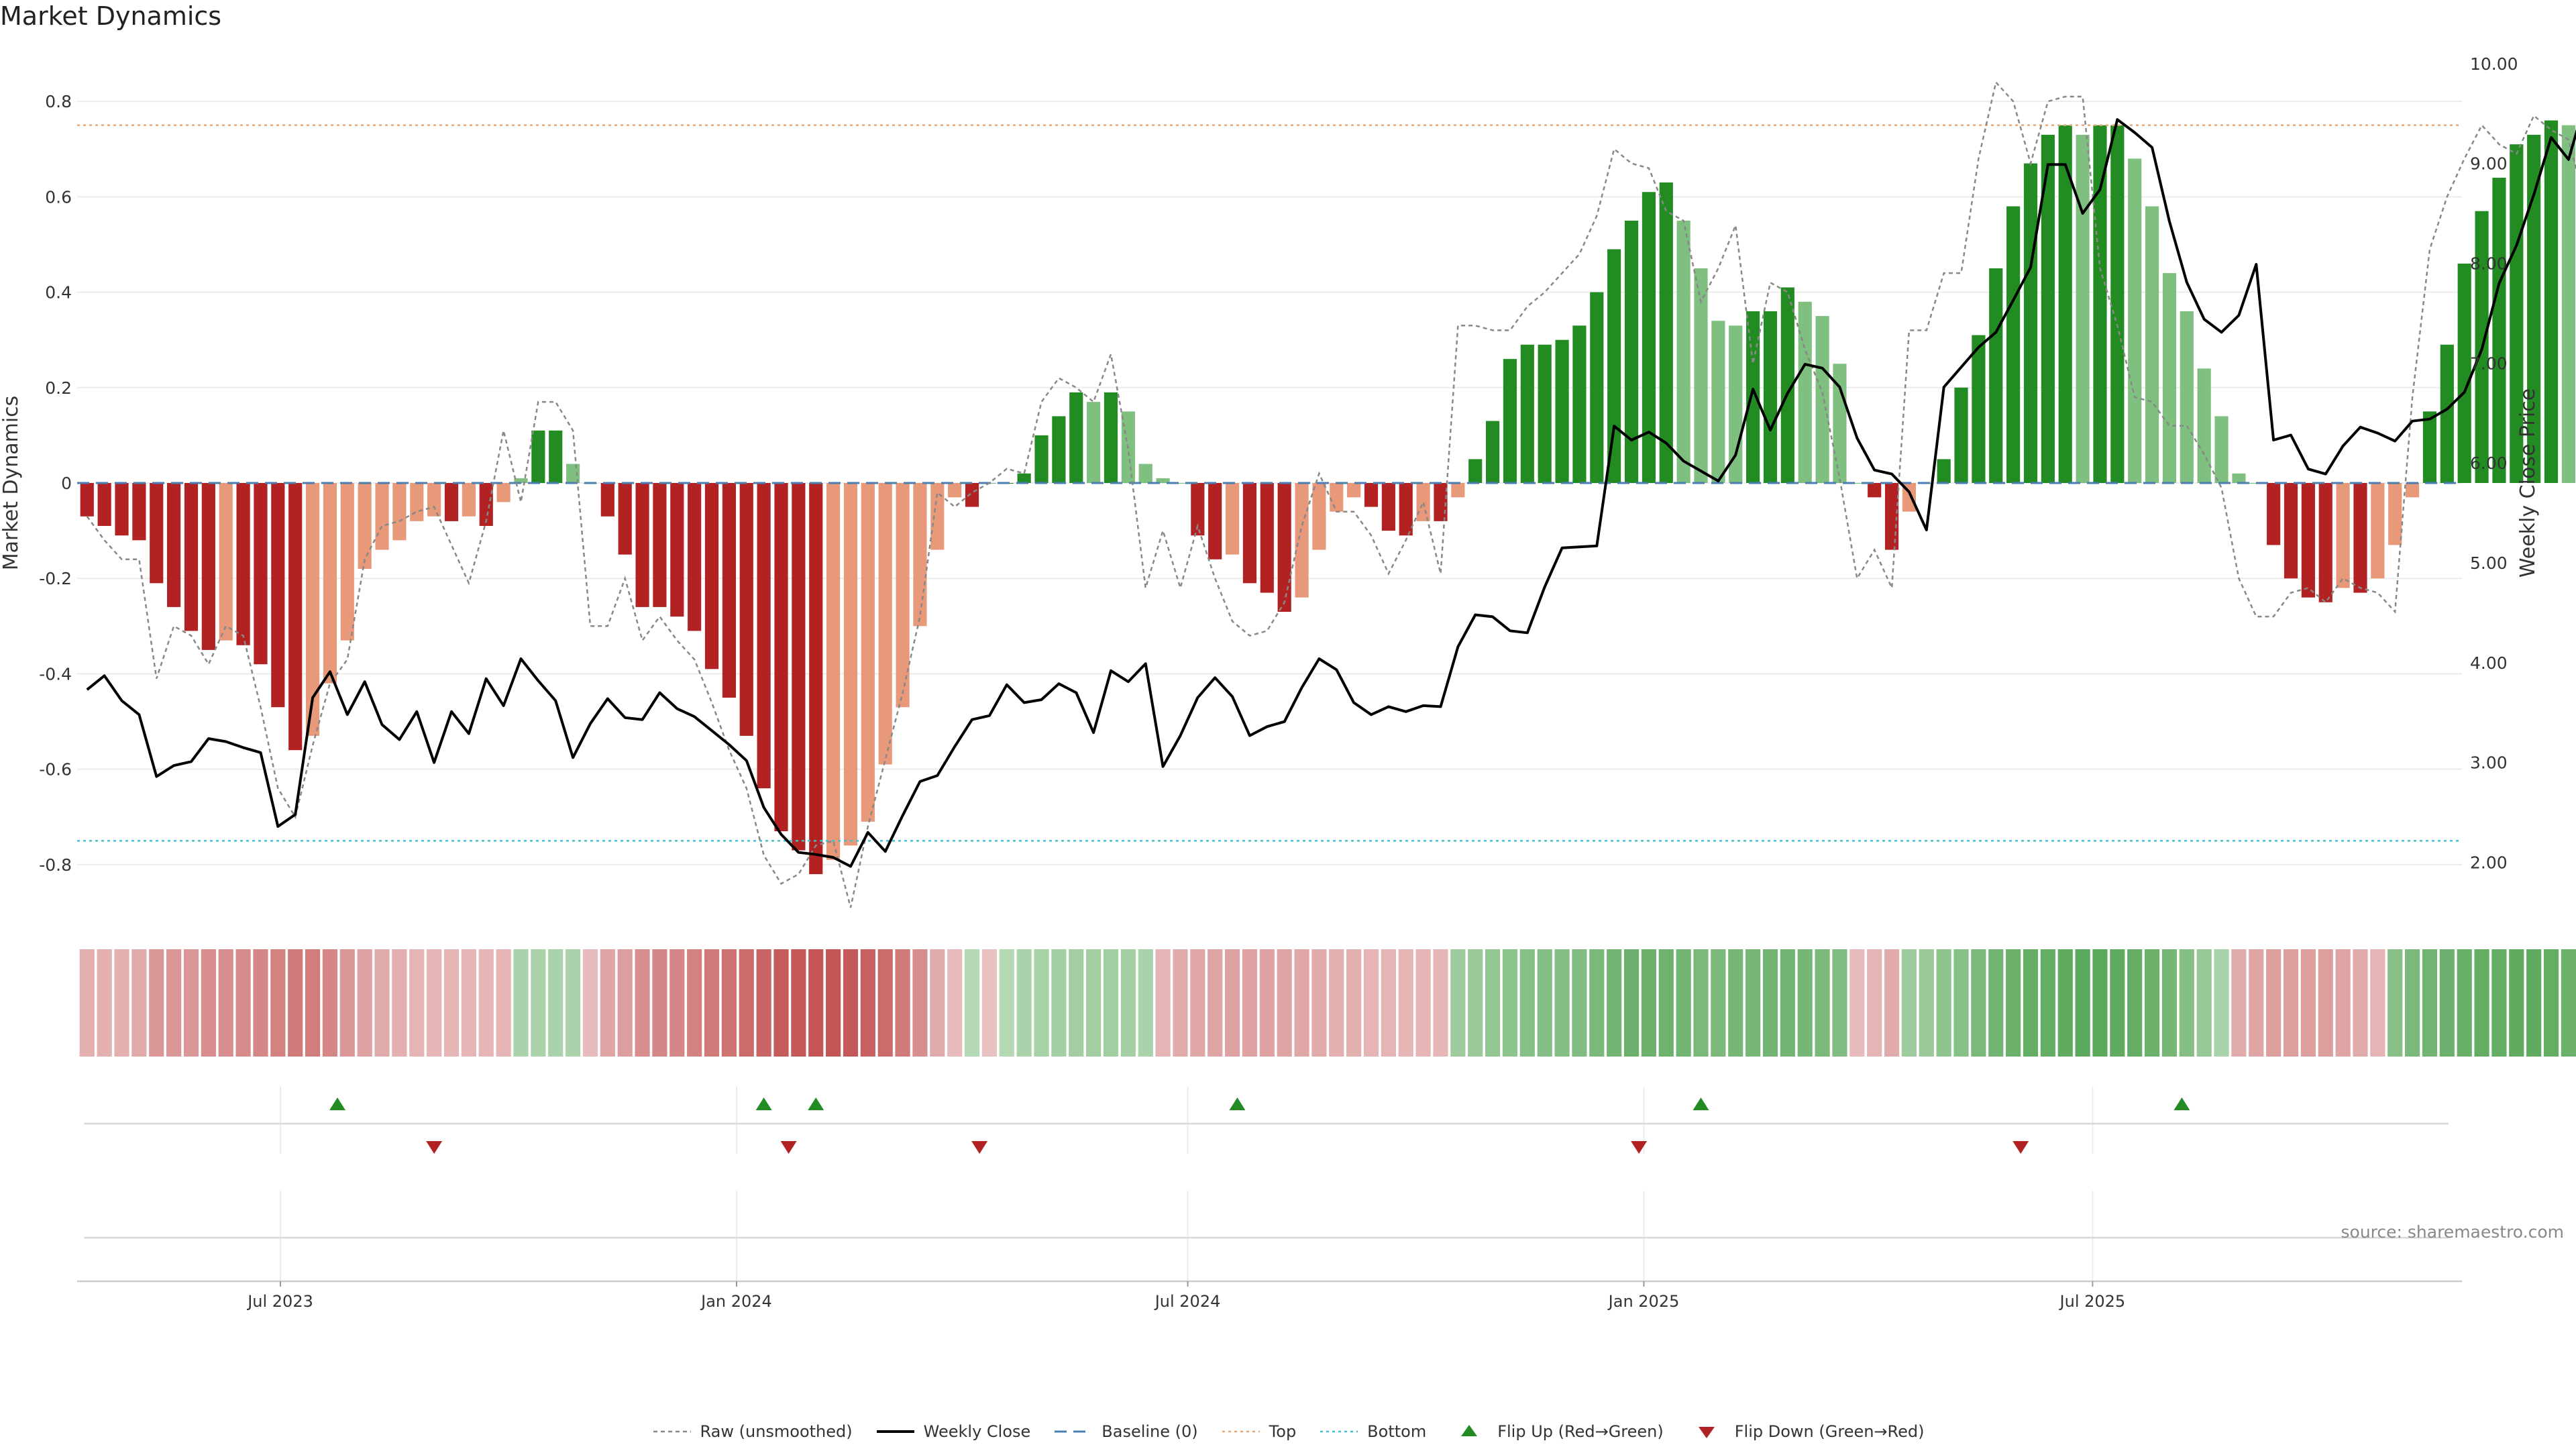  Describe the element at coordinates (1805, 1431) in the screenshot. I see `legend-item-flip_down: Flip Down (Green→Red)` at that location.